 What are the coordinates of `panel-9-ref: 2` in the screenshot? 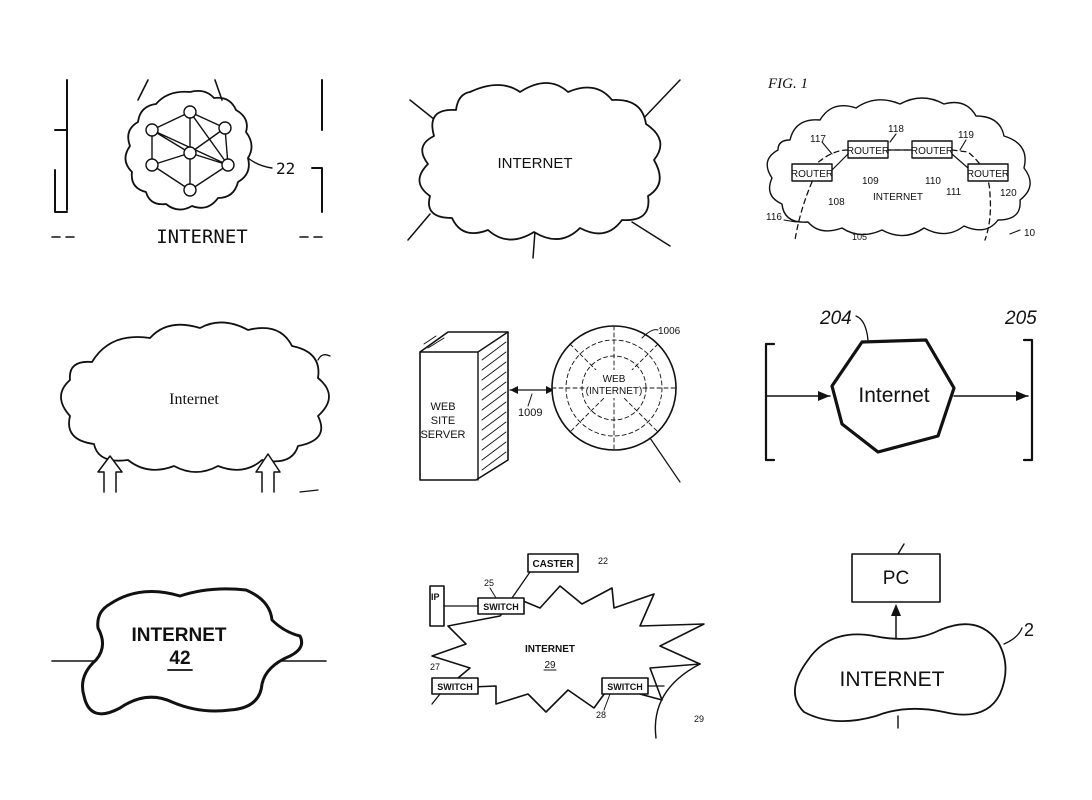 It's located at (1029, 630).